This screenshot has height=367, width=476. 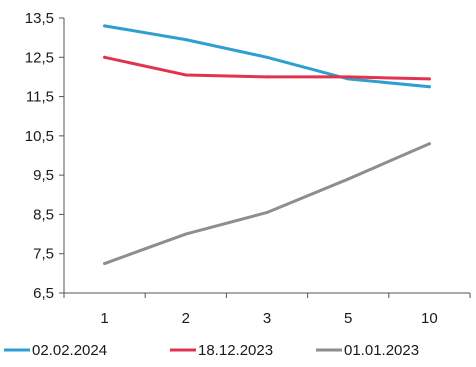 I want to click on y-tick-label: 7,5, so click(x=43, y=254).